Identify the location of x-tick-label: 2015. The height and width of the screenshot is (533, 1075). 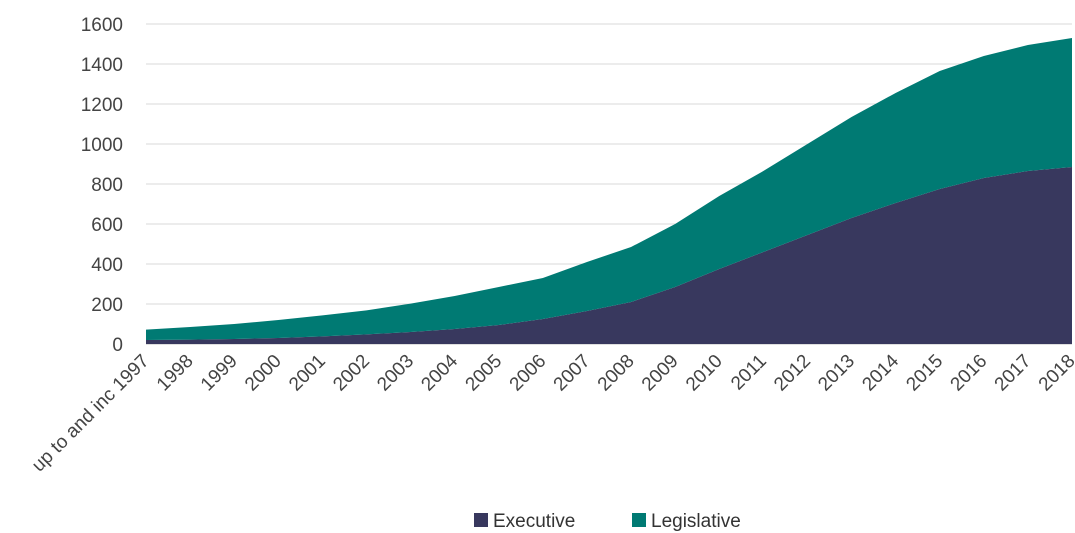
(925, 373).